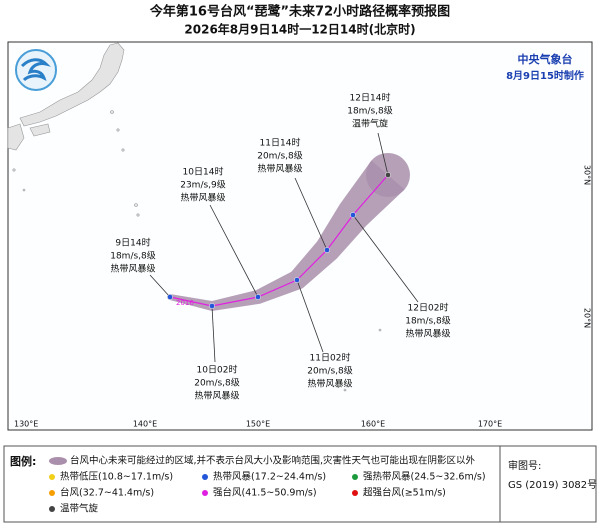  Describe the element at coordinates (107, 493) in the screenshot. I see `legend-item: 台风(32.7~41.4m/s)` at that location.